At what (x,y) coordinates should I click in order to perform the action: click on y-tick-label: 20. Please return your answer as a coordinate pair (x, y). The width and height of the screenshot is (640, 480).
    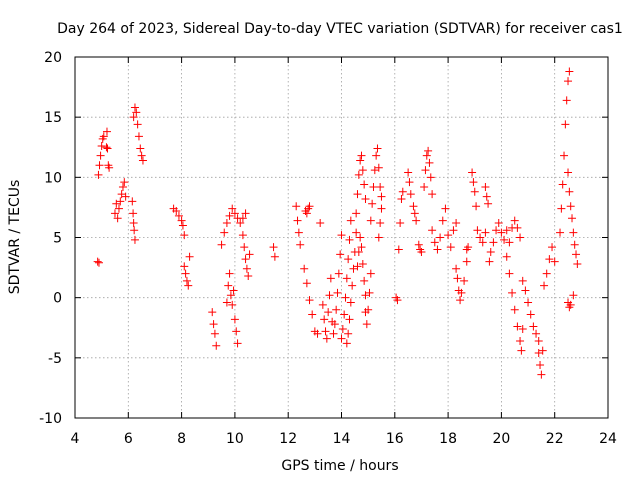
    Looking at the image, I should click on (53, 58).